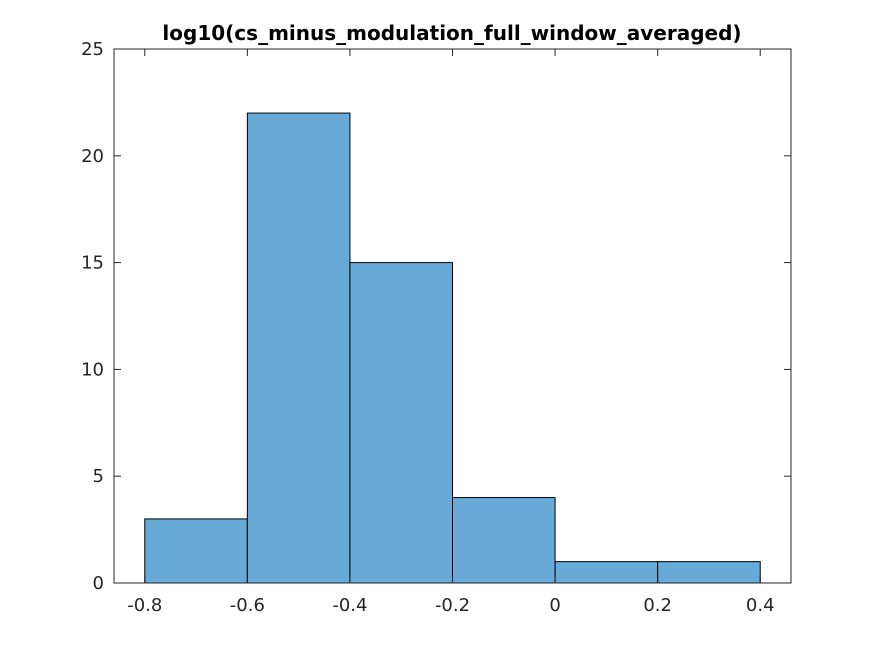 This screenshot has width=875, height=656. I want to click on y-tick-label-0: 0, so click(98, 583).